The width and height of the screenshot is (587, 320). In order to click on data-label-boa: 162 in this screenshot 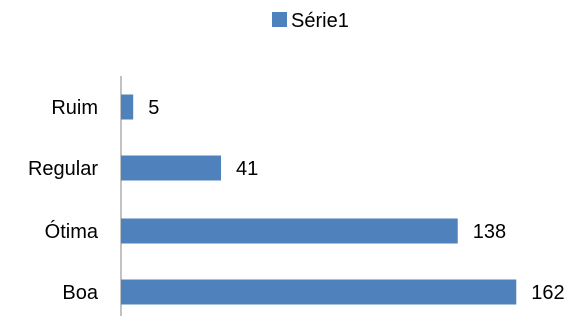, I will do `click(547, 293)`.